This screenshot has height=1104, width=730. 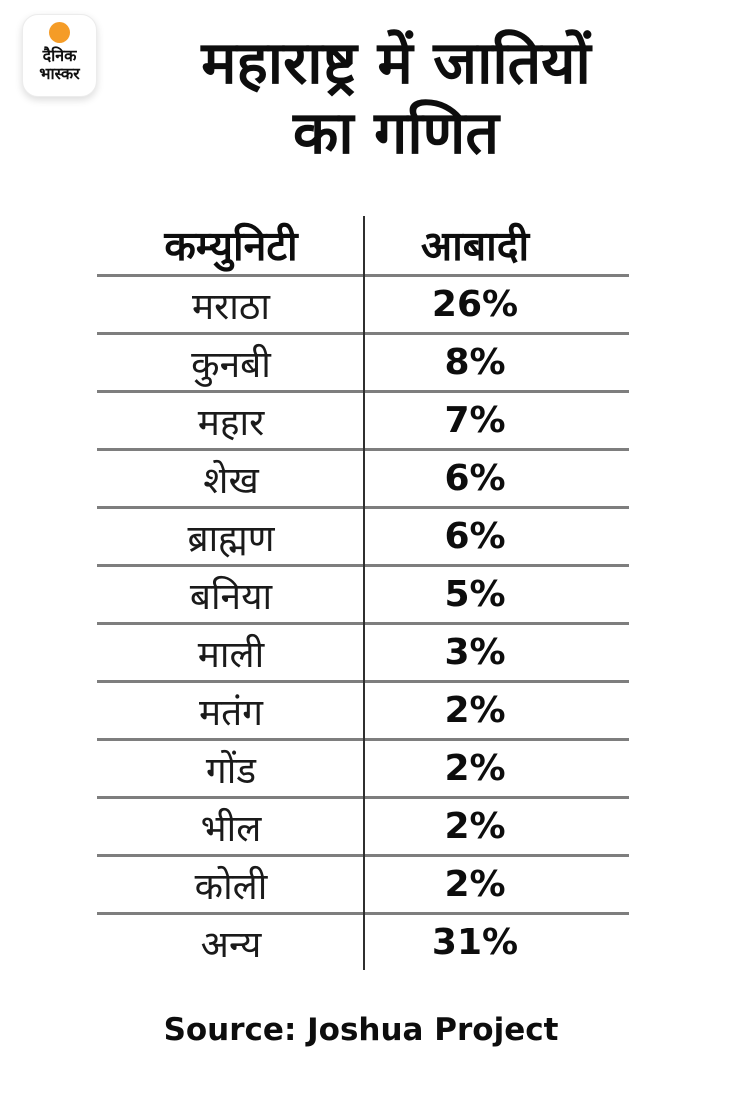 What do you see at coordinates (231, 538) in the screenshot?
I see `community-cell: ब्राह्मण` at bounding box center [231, 538].